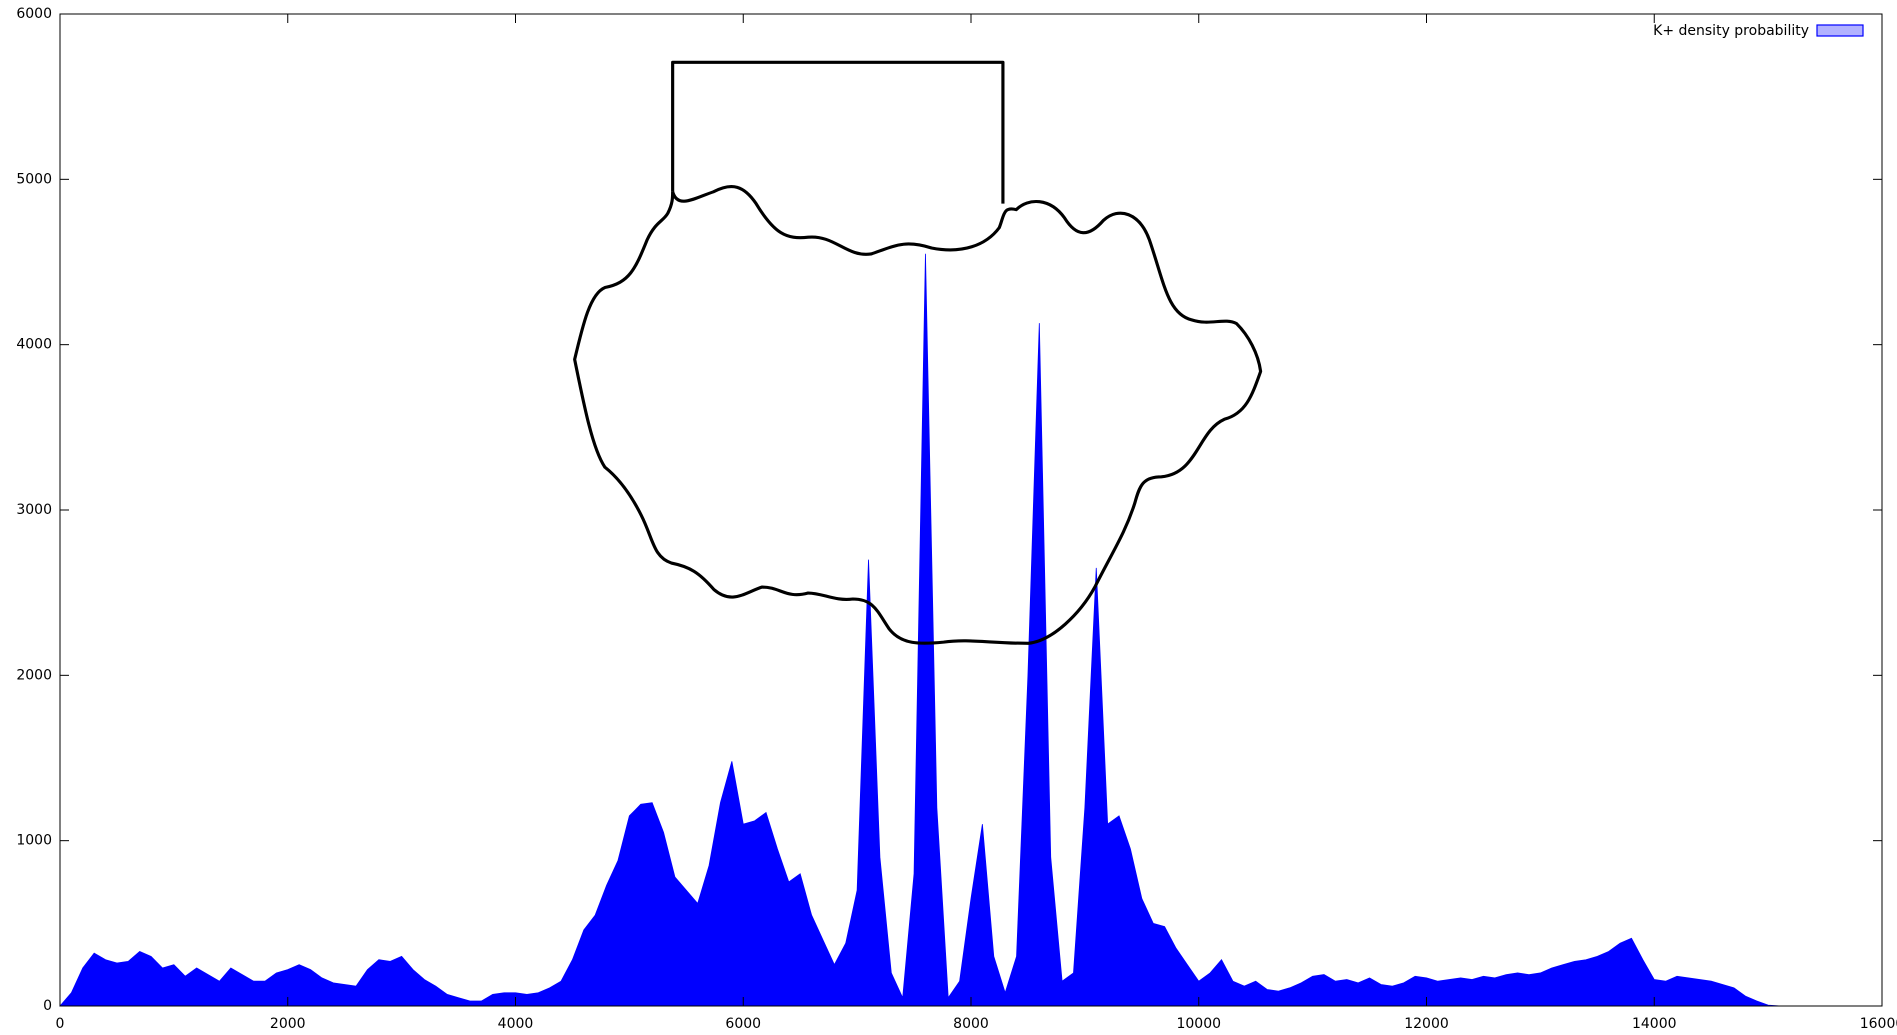  Describe the element at coordinates (1198, 1024) in the screenshot. I see `x-tick-label: 10000` at that location.